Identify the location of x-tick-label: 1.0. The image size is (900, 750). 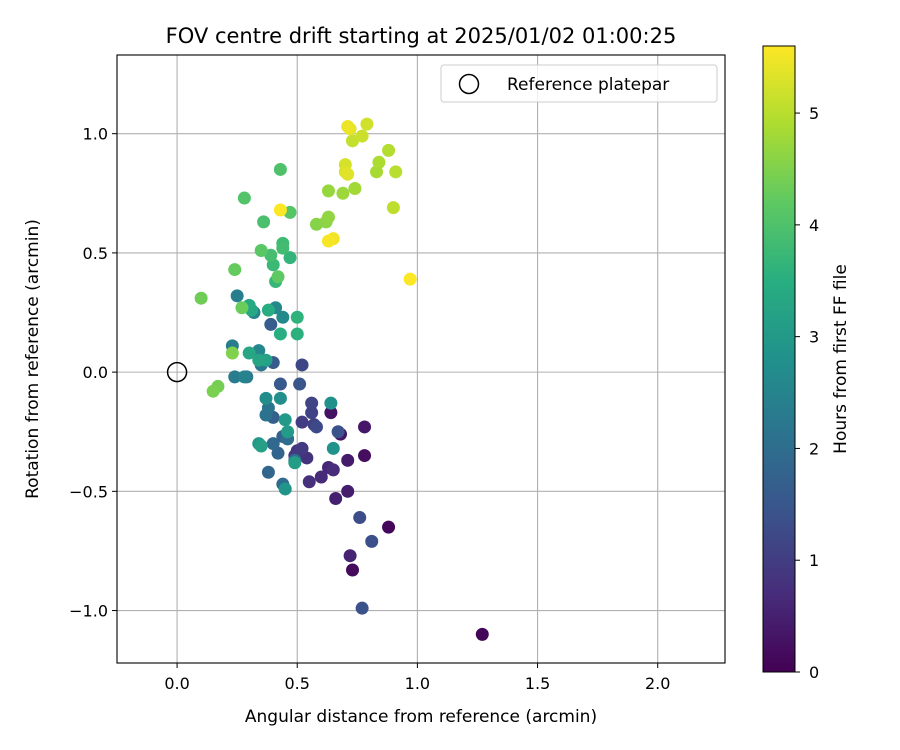
(417, 683).